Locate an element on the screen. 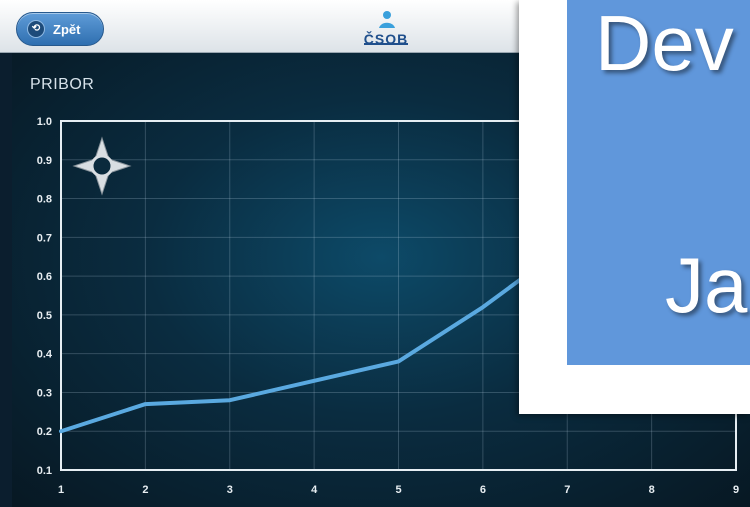 The height and width of the screenshot is (507, 750). pan-cross-icon is located at coordinates (102, 166).